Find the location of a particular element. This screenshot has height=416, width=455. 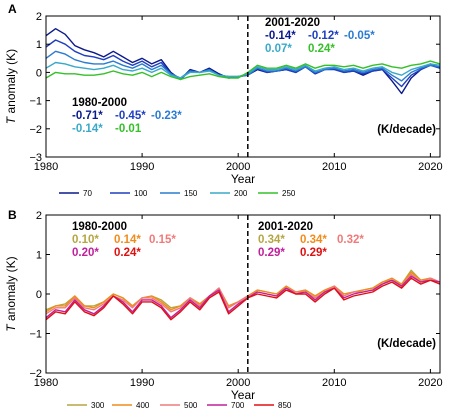

panel-label: B is located at coordinates (12, 215).